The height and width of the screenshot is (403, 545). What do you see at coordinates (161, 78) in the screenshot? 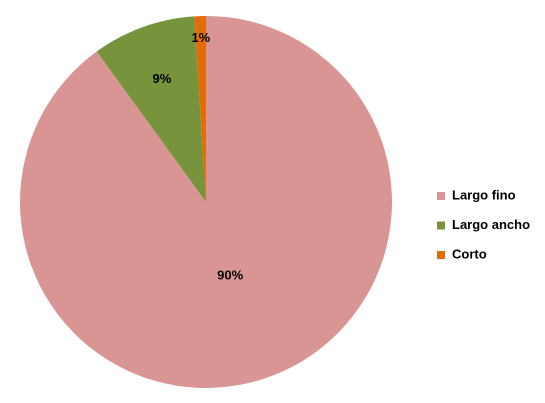
I see `data-label: 9%` at bounding box center [161, 78].